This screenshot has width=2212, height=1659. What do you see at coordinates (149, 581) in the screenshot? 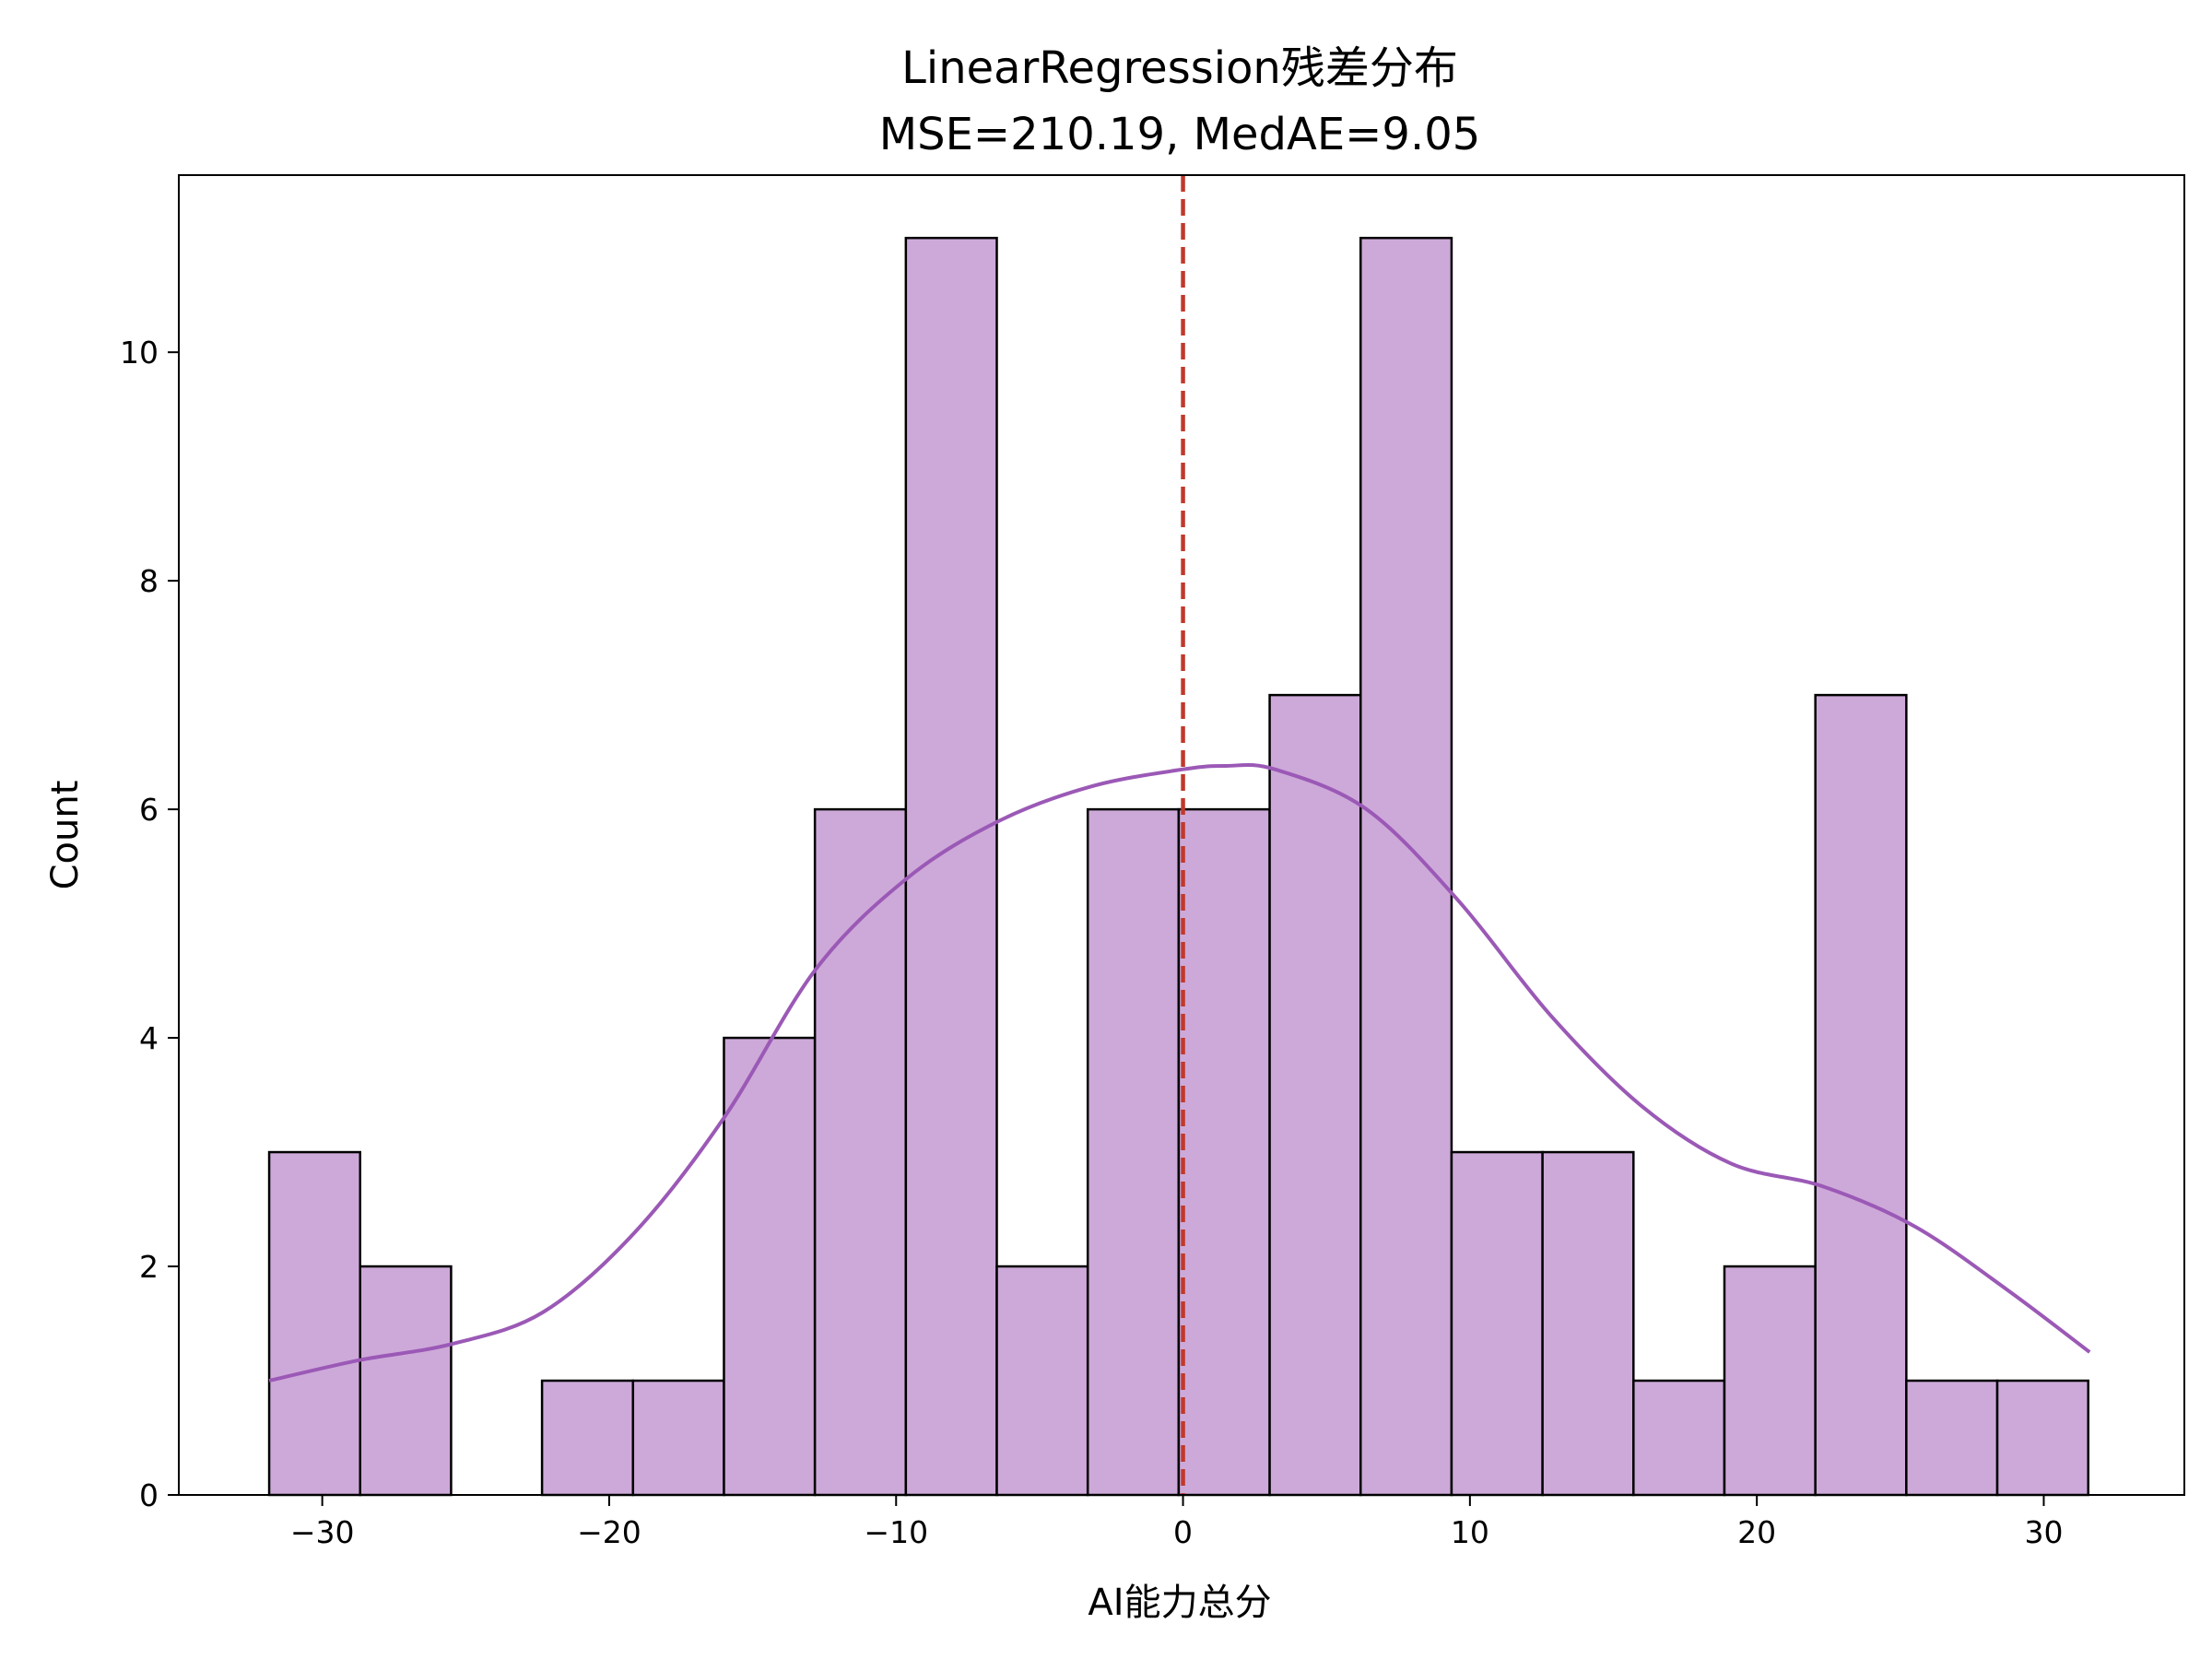
I see `y-tick-label: 8` at bounding box center [149, 581].